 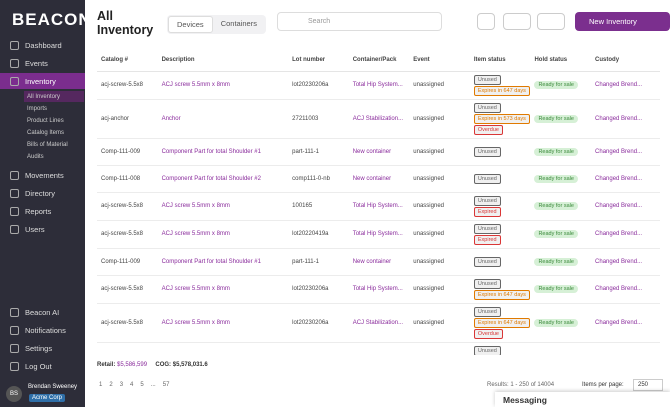 What do you see at coordinates (359, 21) in the screenshot?
I see `search: Search` at bounding box center [359, 21].